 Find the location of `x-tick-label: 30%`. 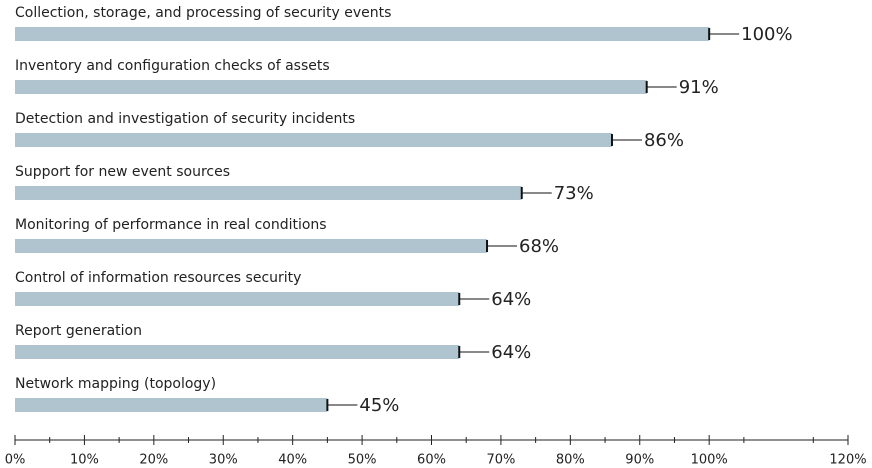

x-tick-label: 30% is located at coordinates (223, 460).